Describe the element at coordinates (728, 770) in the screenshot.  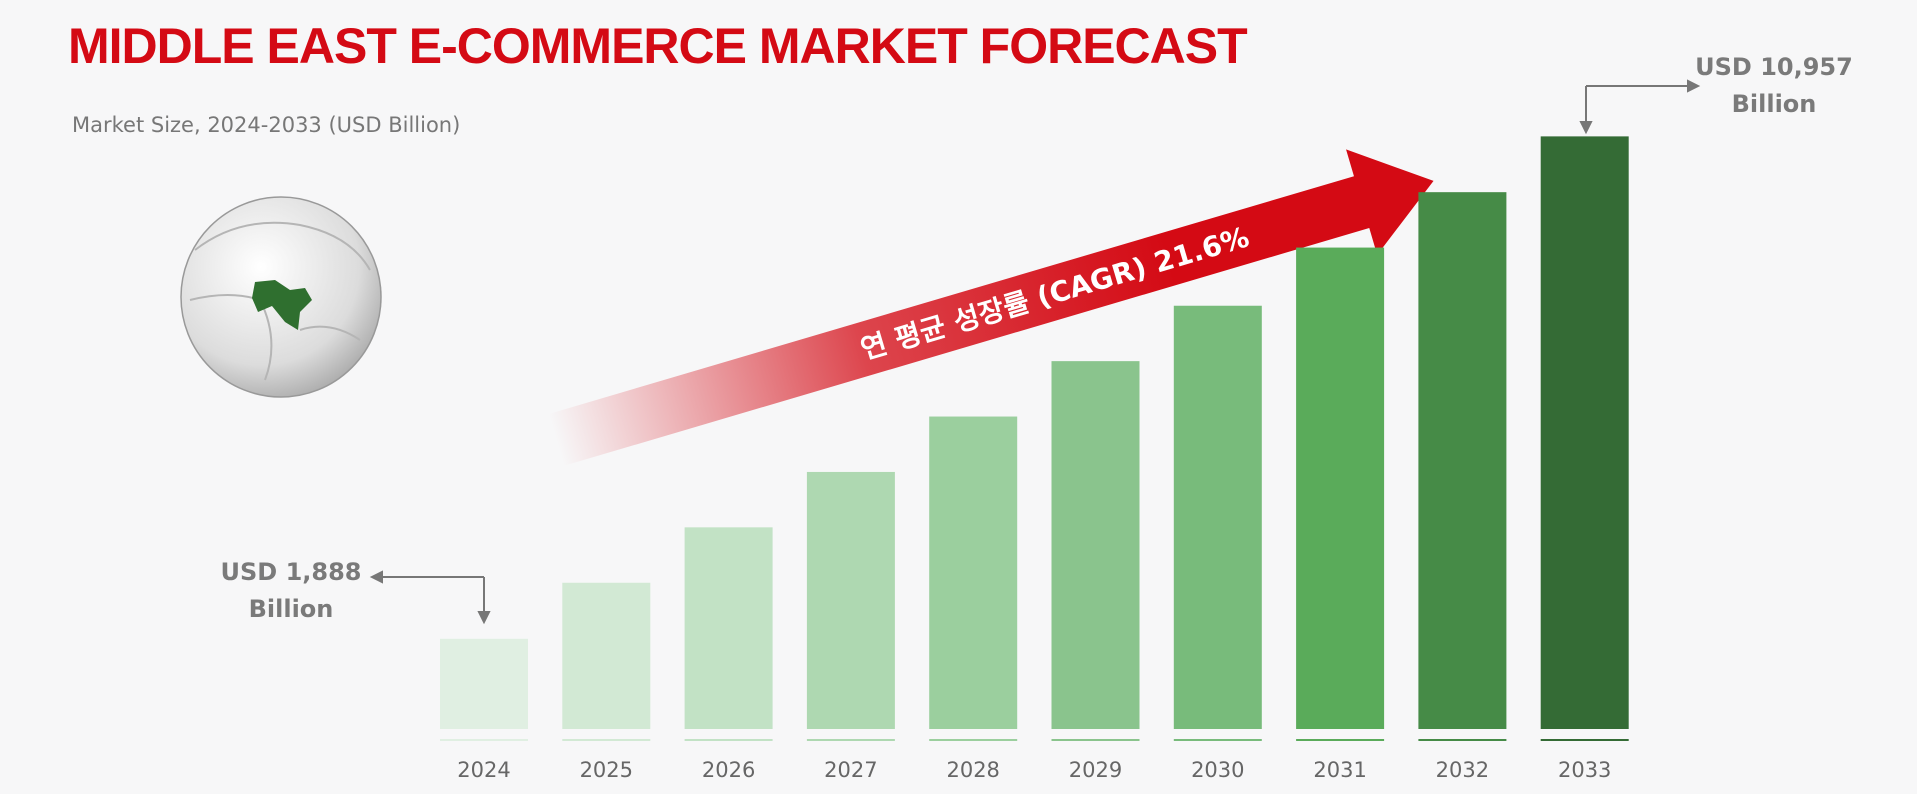
I see `x-tick-label: 2026` at that location.